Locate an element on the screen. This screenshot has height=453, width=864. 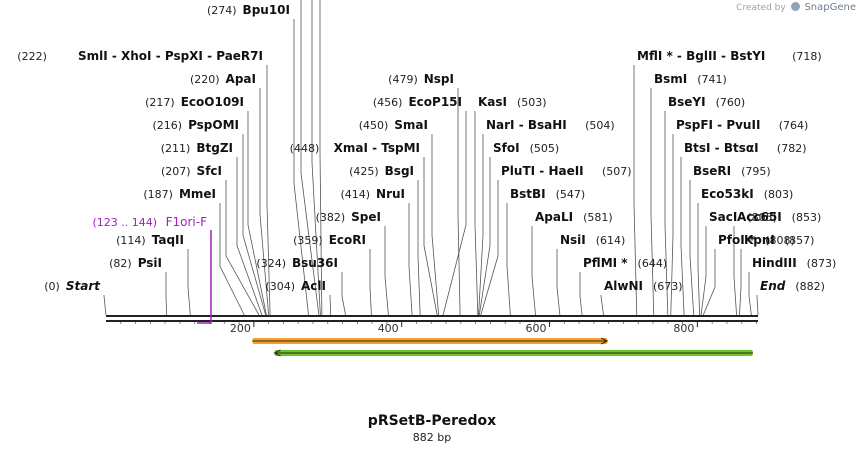
site-name: ApaLI is located at coordinates (554, 217).